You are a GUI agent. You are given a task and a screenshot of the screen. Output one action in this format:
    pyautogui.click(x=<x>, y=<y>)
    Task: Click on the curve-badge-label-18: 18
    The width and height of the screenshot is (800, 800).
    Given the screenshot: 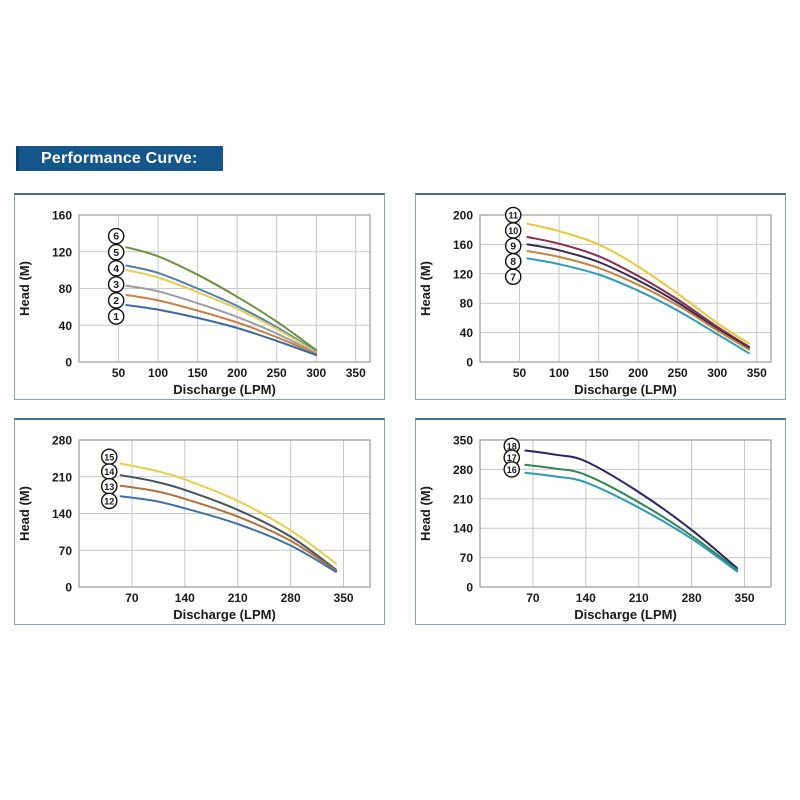 What is the action you would take?
    pyautogui.click(x=512, y=446)
    